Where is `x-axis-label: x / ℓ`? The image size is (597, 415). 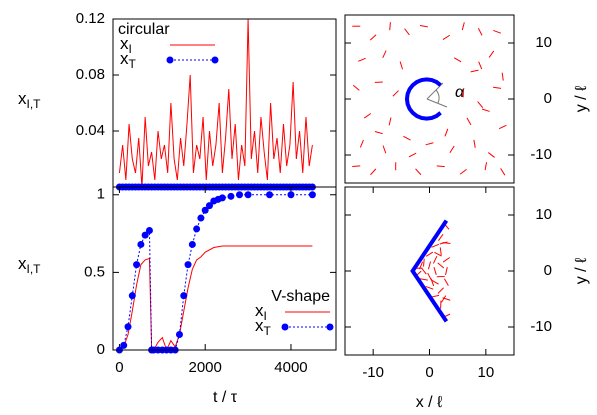 x-axis-label: x / ℓ is located at coordinates (429, 402).